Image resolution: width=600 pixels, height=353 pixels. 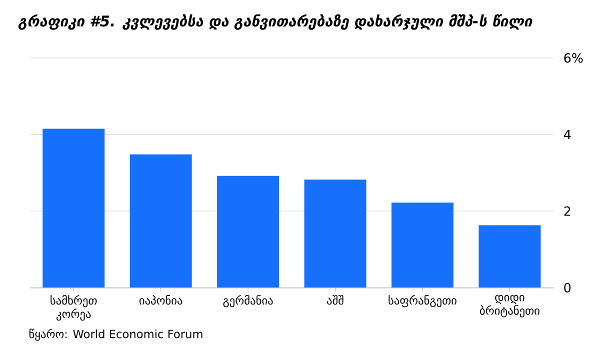 What do you see at coordinates (573, 58) in the screenshot?
I see `y-tick-label: 6%` at bounding box center [573, 58].